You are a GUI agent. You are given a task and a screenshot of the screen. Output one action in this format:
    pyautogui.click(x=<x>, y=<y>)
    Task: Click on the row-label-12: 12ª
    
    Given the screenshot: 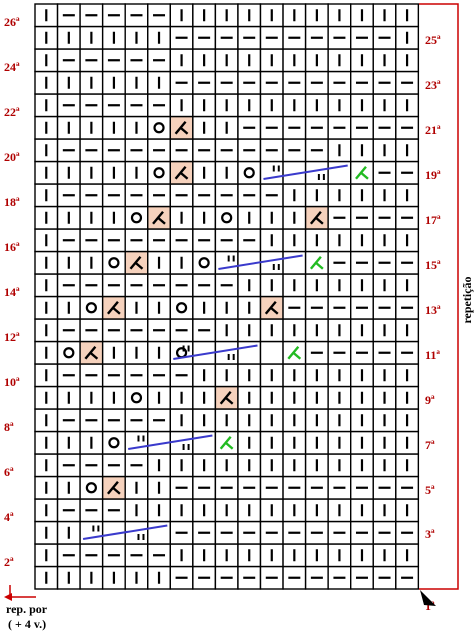 What is the action you would take?
    pyautogui.click(x=12, y=337)
    